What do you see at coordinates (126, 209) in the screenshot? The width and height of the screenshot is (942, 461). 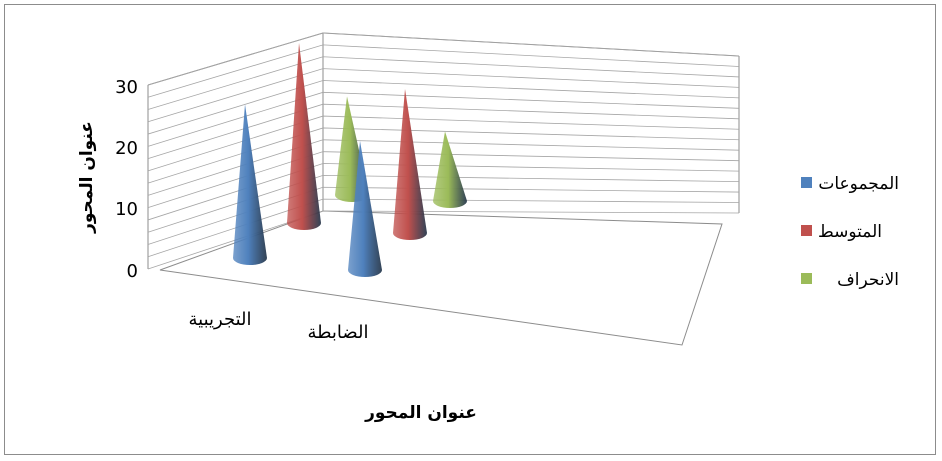 I see `y-tick-label: 10` at bounding box center [126, 209].